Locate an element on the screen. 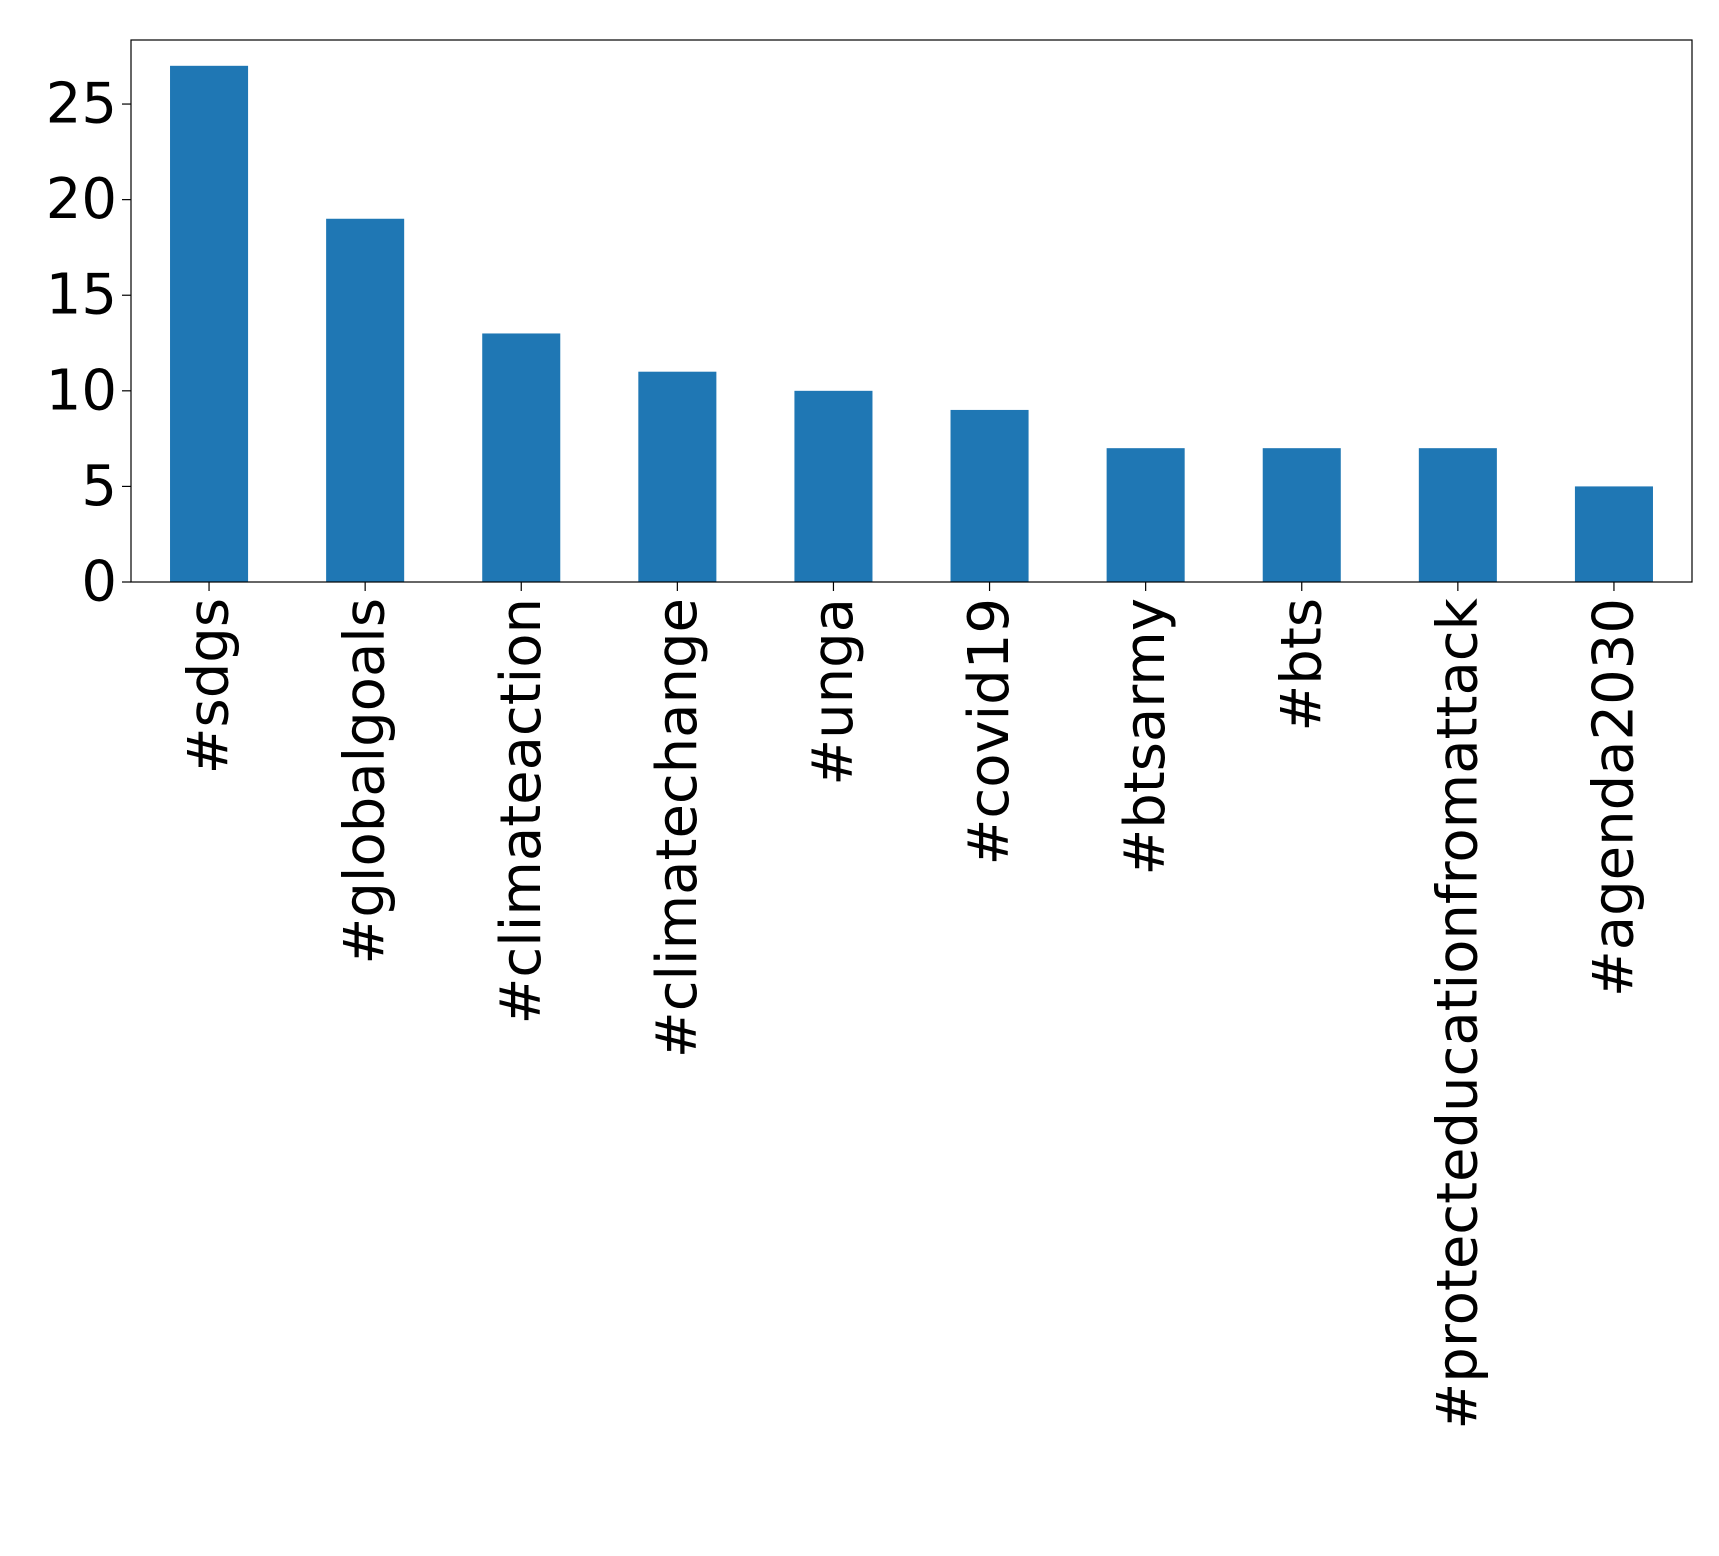 The image size is (1719, 1556). x-tick-label: #protecteducationfromattack is located at coordinates (1457, 1013).